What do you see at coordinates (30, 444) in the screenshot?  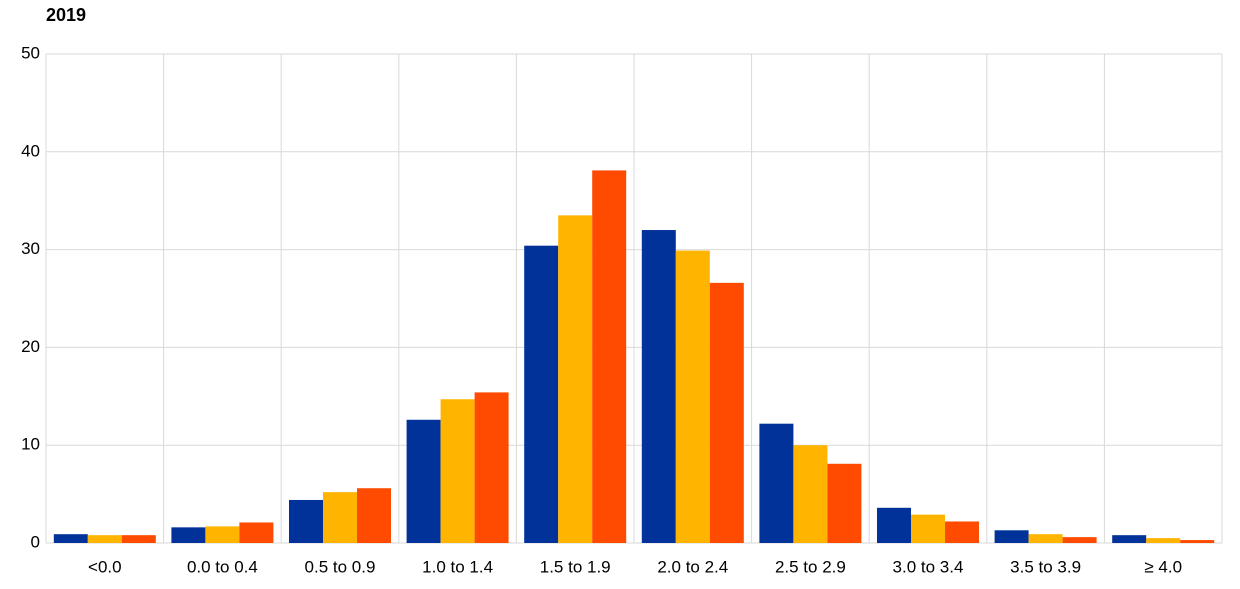 I see `y-tick-label: 10` at bounding box center [30, 444].